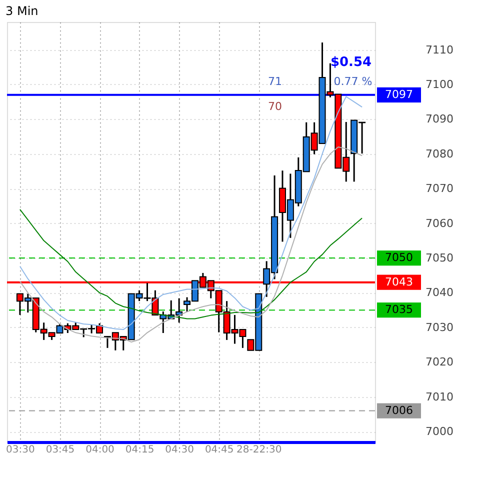 This screenshot has width=496, height=496. Describe the element at coordinates (440, 327) in the screenshot. I see `y-tick-label: 7030` at that location.